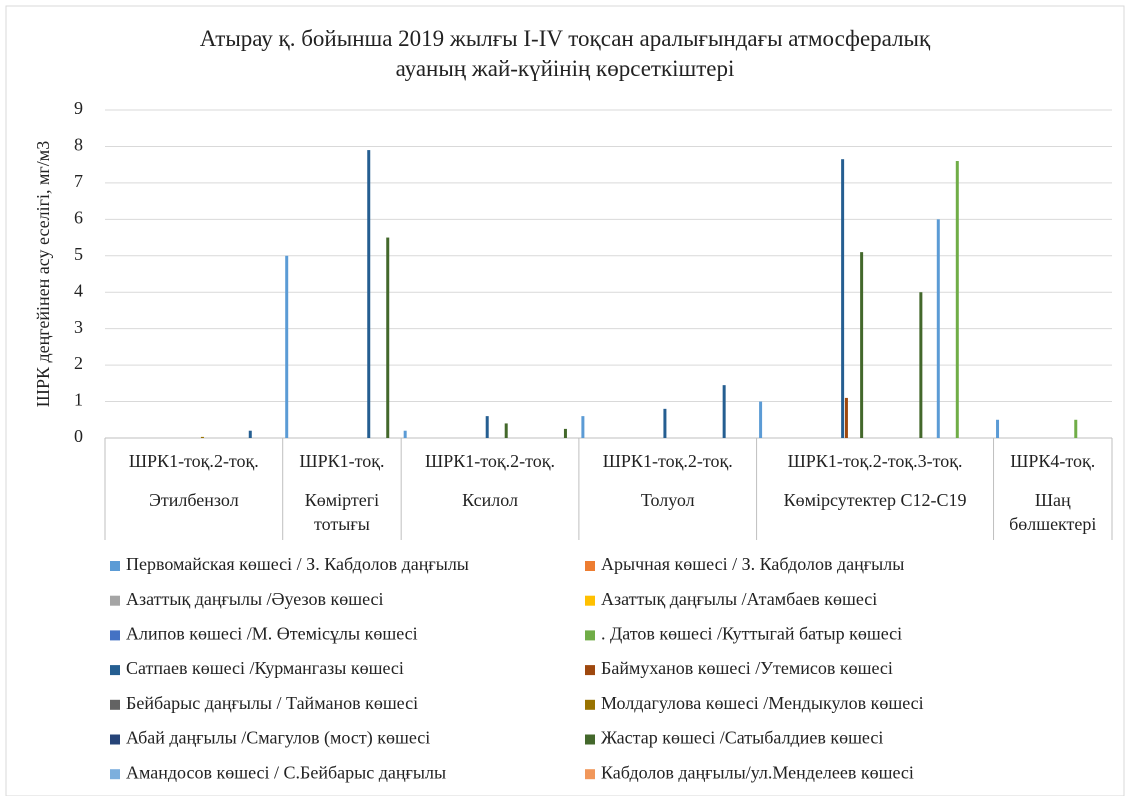 Image resolution: width=1130 pixels, height=796 pixels. What do you see at coordinates (667, 500) in the screenshot?
I see `group-label: Толуол` at bounding box center [667, 500].